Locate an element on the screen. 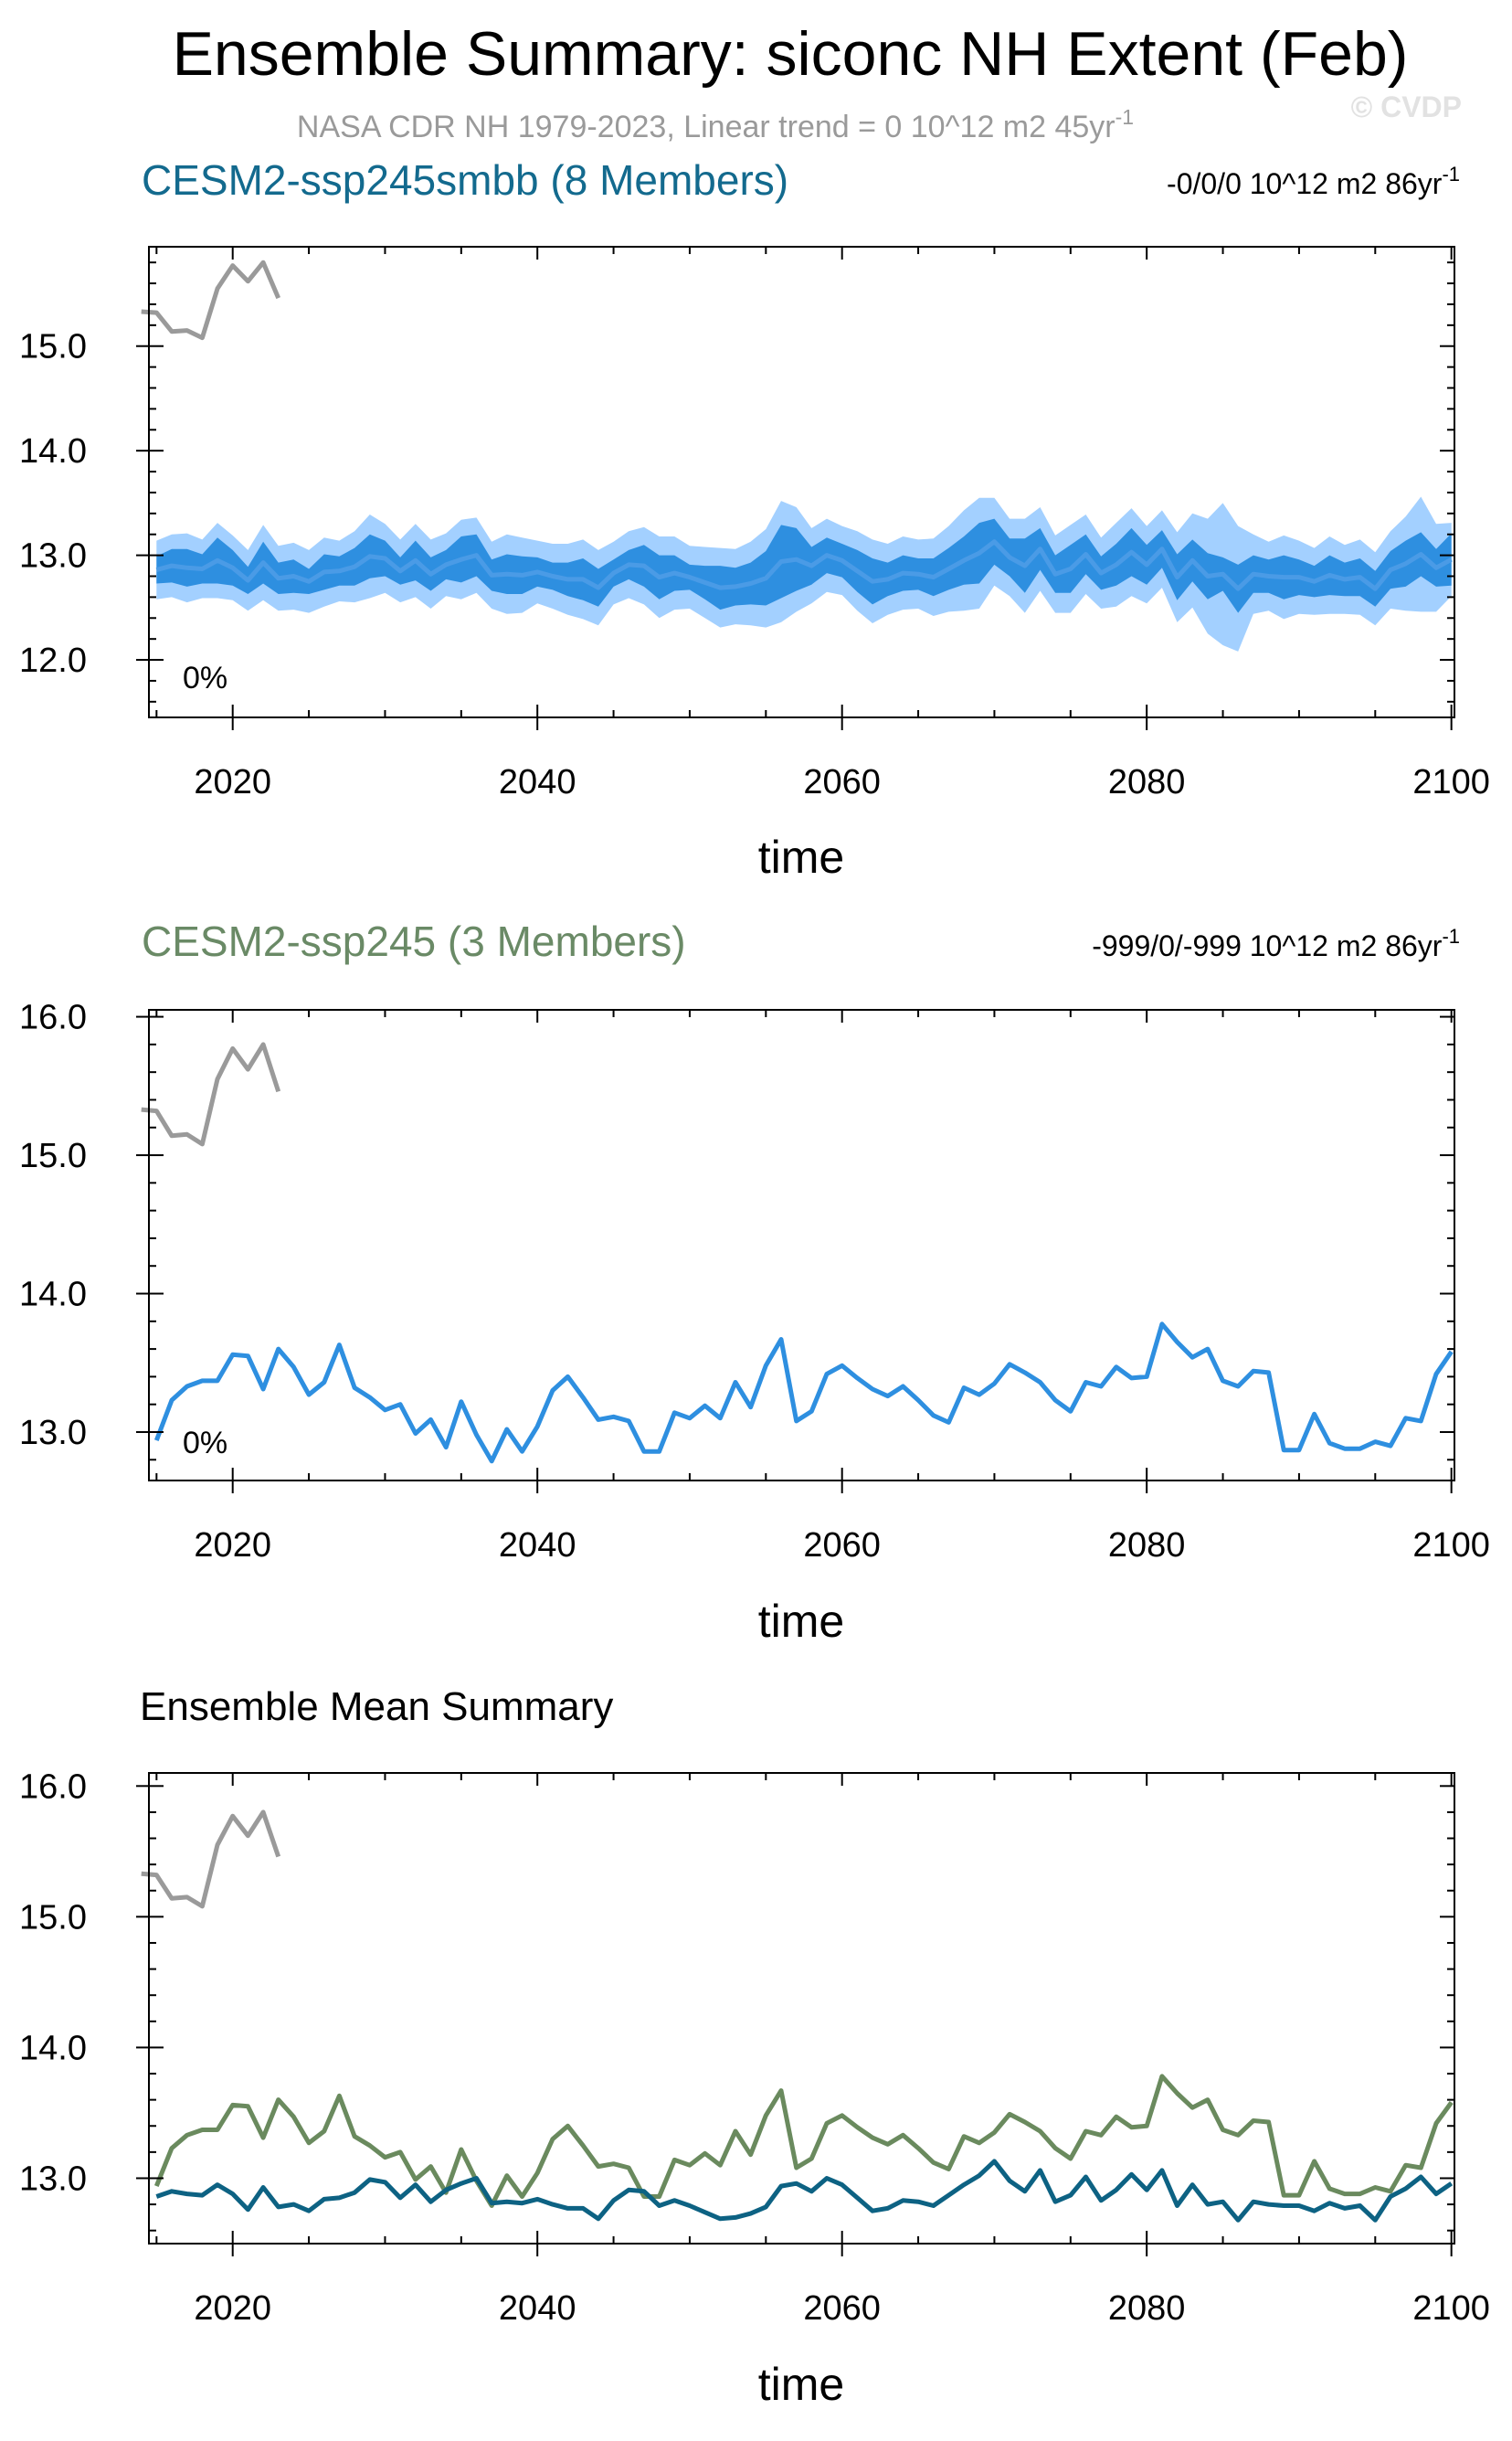 The image size is (1512, 2441). ssp245-mean-line is located at coordinates (803, 2141).